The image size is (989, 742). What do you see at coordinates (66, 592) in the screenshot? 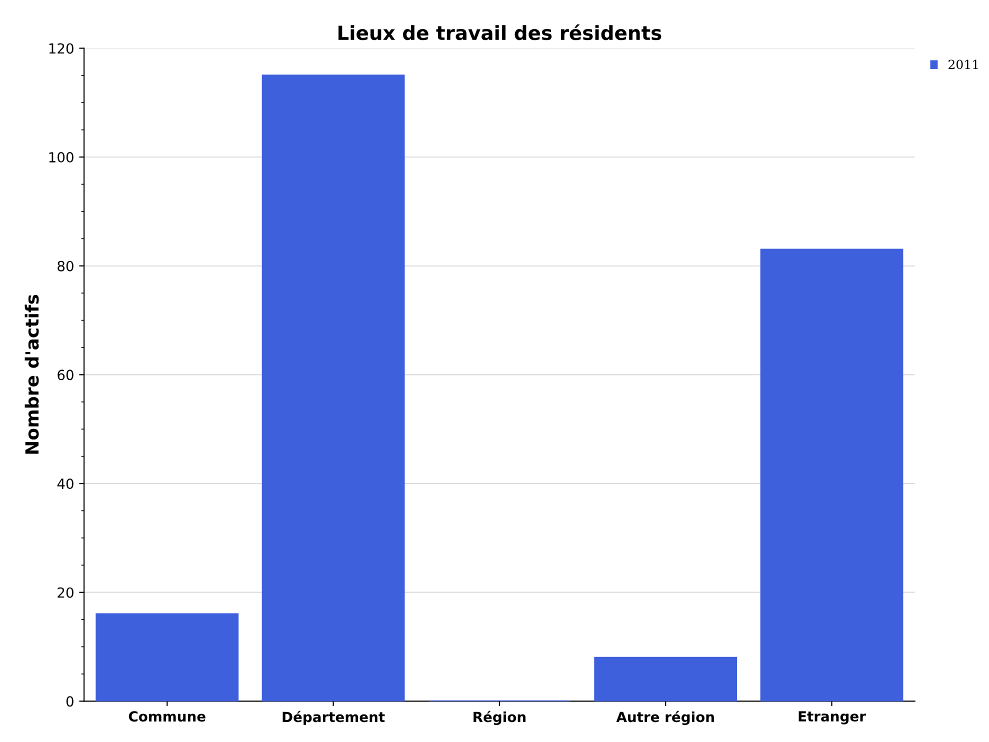
I see `y-tick-label: 20` at bounding box center [66, 592].